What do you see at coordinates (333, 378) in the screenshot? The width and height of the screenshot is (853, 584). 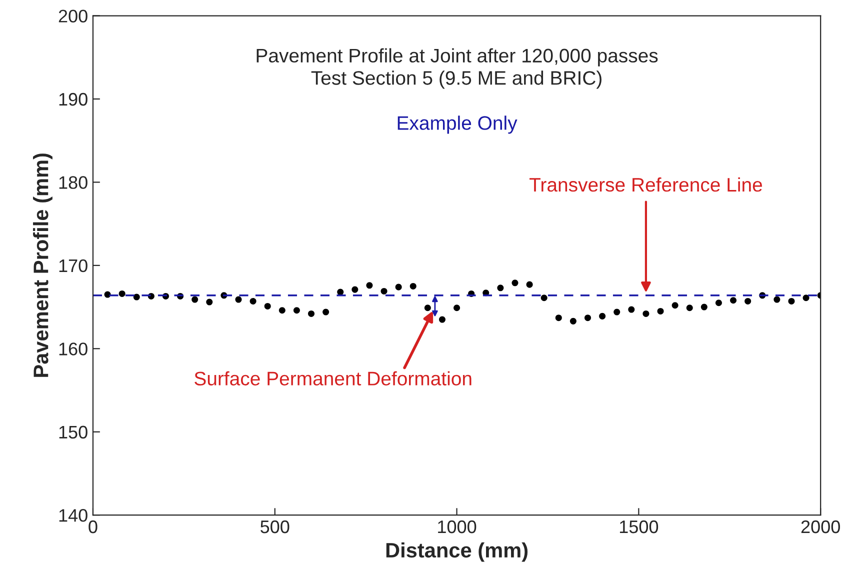 I see `annotation: Surface Permanent Deformation` at bounding box center [333, 378].